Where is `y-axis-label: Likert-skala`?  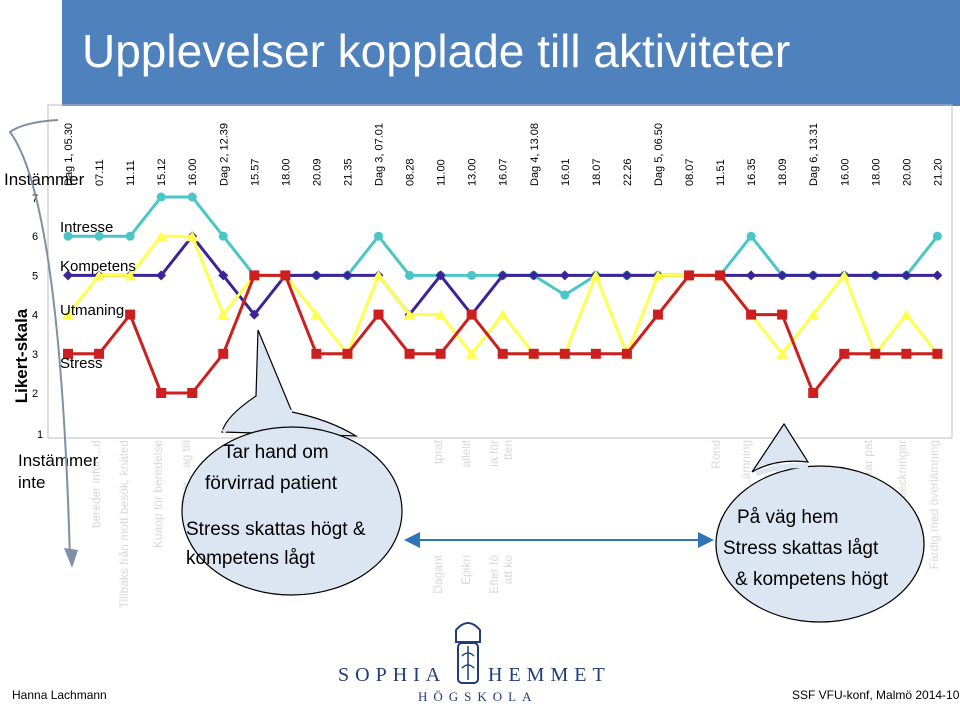
y-axis-label: Likert-skala is located at coordinates (21, 355).